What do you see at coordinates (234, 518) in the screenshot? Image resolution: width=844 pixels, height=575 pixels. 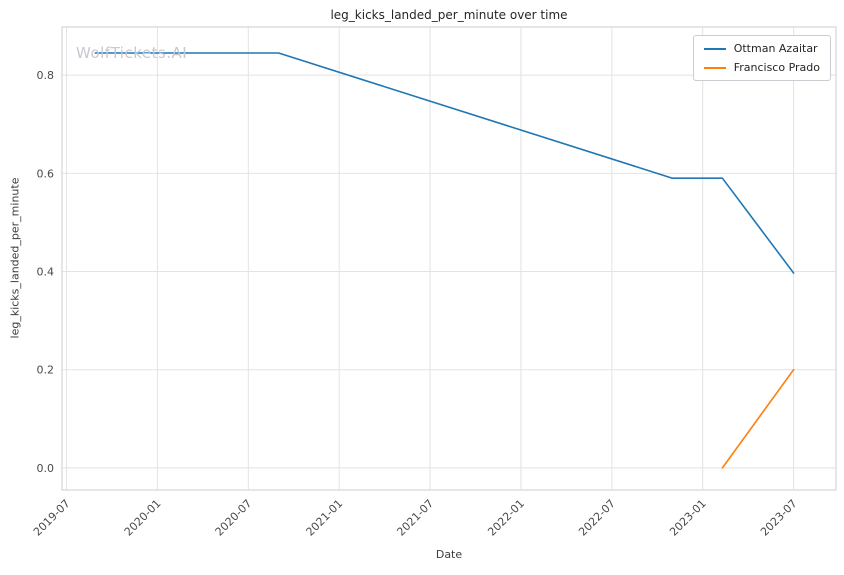 I see `x-tick-label: 2020-07` at bounding box center [234, 518].